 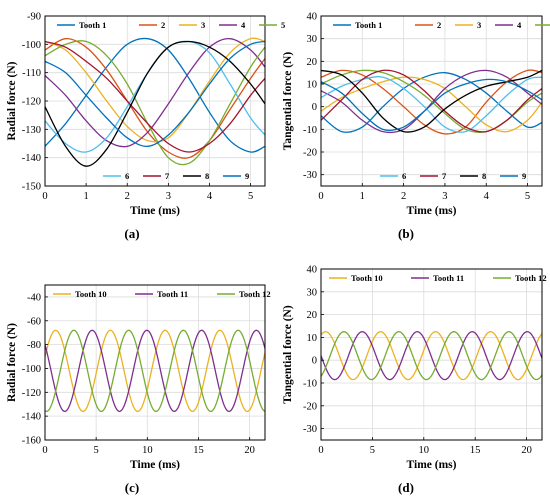 I want to click on y-tick-label: -30, so click(x=310, y=429).